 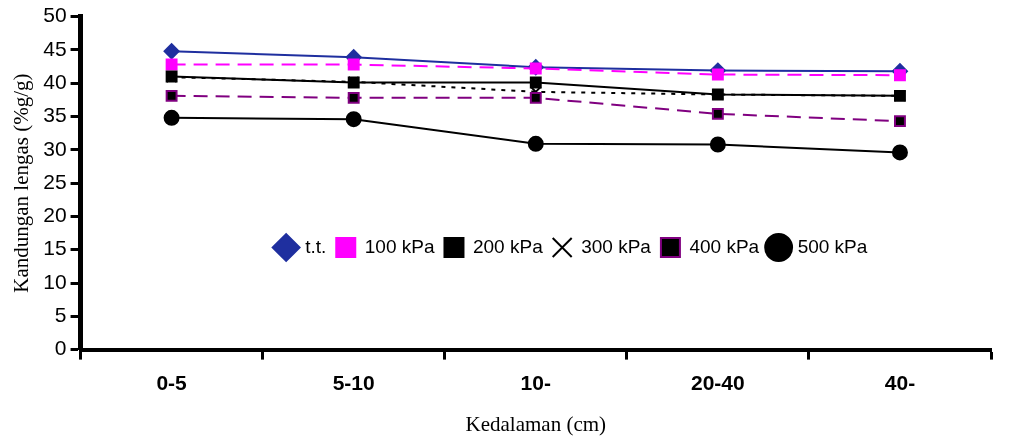 What do you see at coordinates (55, 15) in the screenshot?
I see `y-tick-label: 50` at bounding box center [55, 15].